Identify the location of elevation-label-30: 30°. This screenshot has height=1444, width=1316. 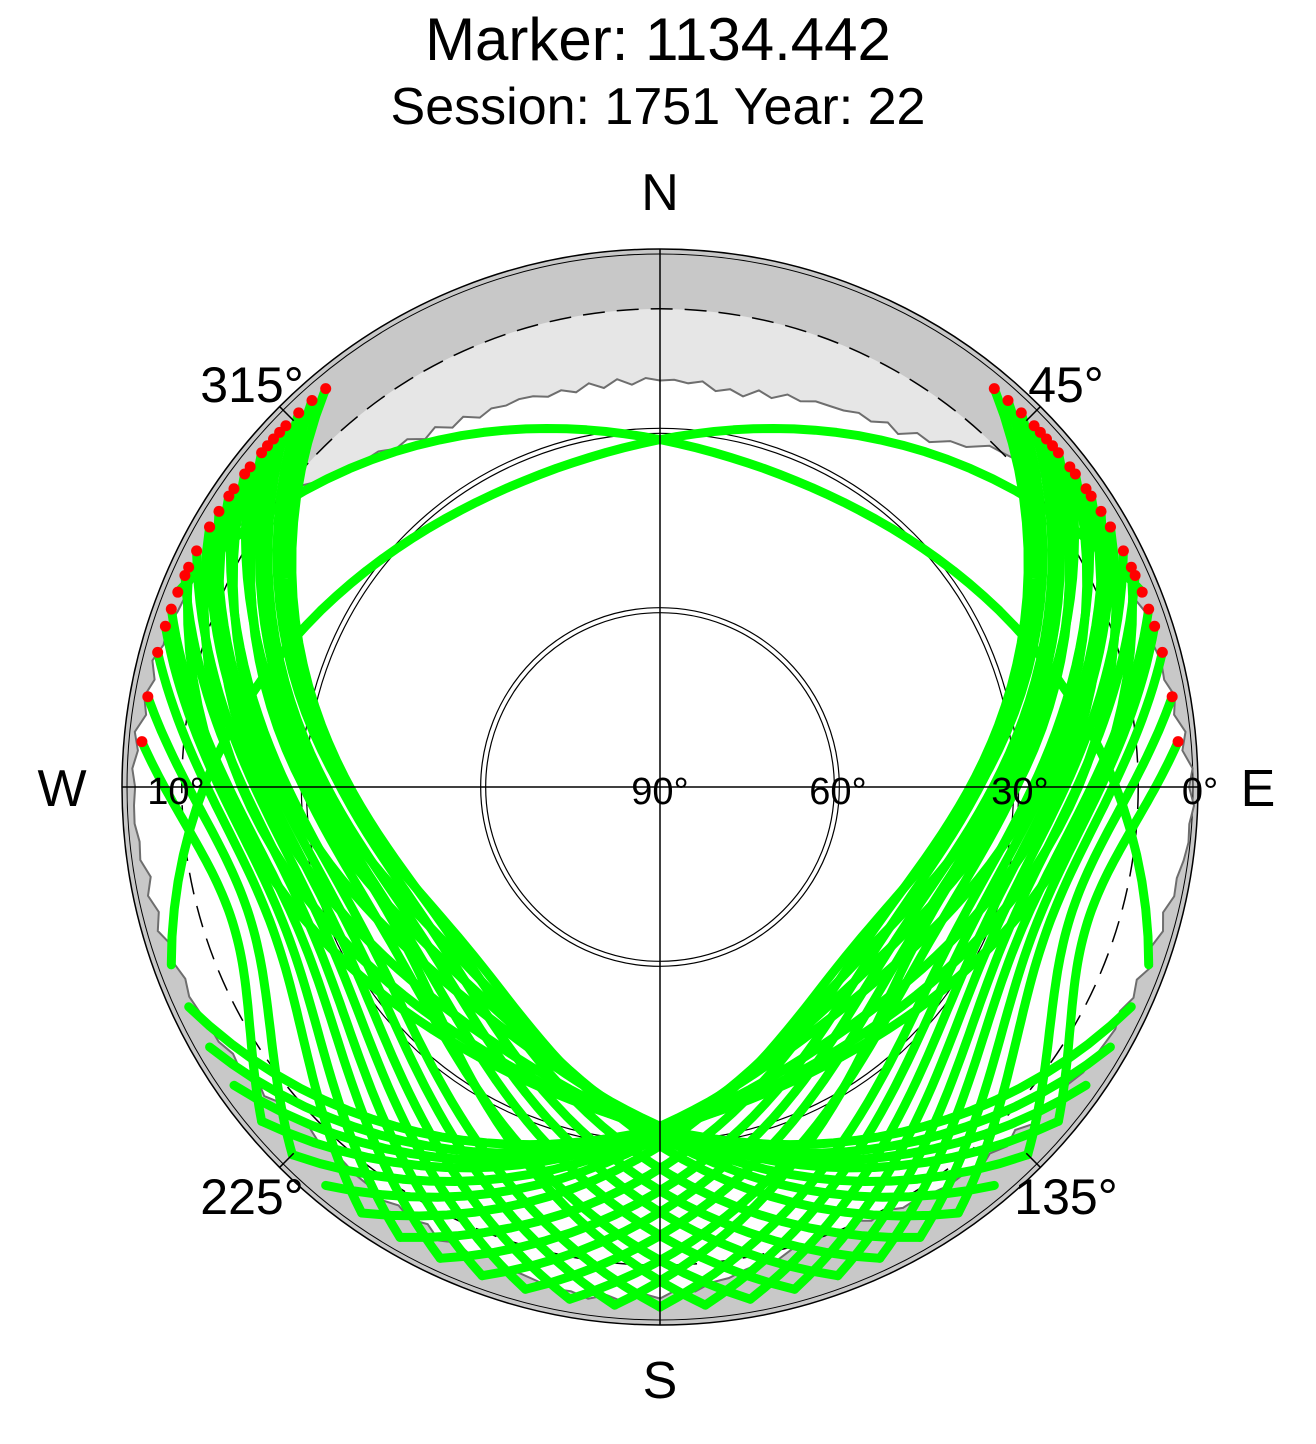
(1019, 792).